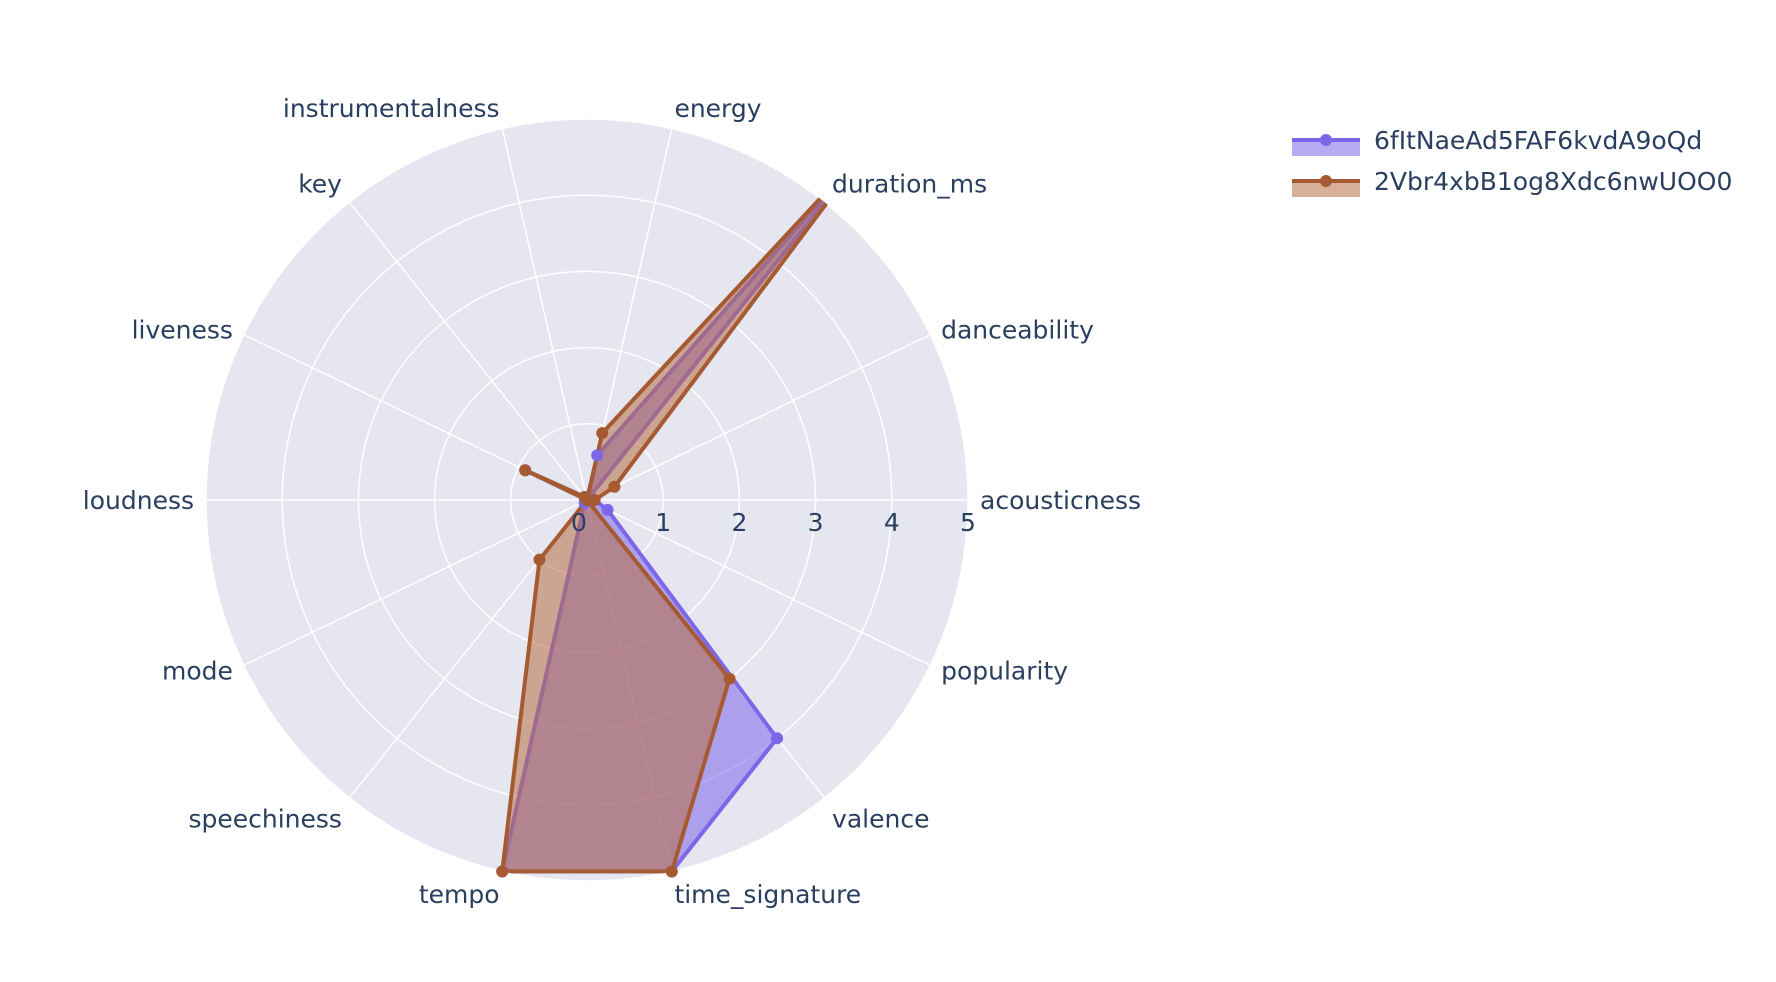 Image resolution: width=1776 pixels, height=982 pixels. What do you see at coordinates (579, 522) in the screenshot?
I see `radial-tick-label: 0` at bounding box center [579, 522].